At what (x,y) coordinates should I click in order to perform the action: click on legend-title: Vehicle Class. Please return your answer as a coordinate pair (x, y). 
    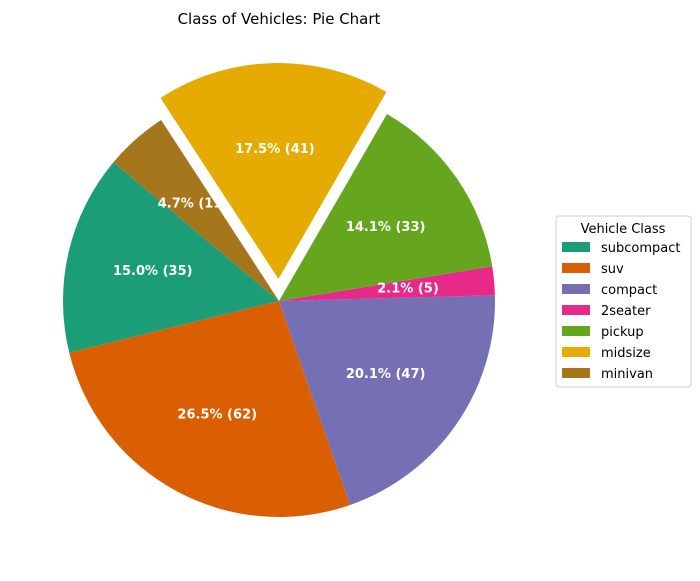
    Looking at the image, I should click on (623, 229).